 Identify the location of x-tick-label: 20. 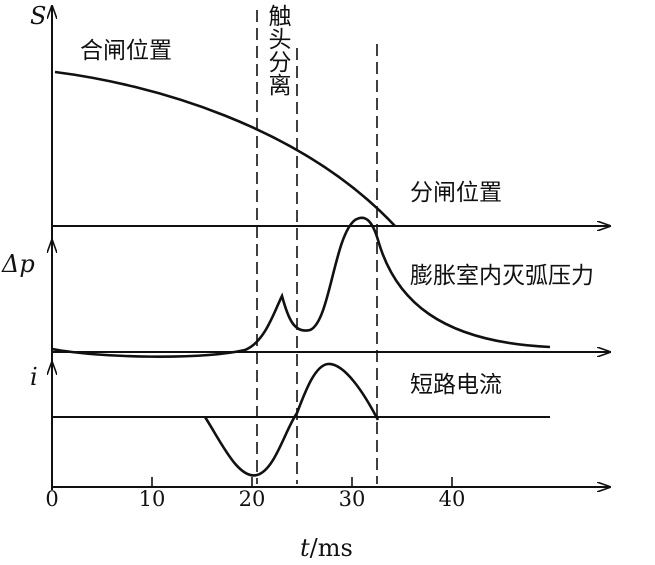
(252, 499).